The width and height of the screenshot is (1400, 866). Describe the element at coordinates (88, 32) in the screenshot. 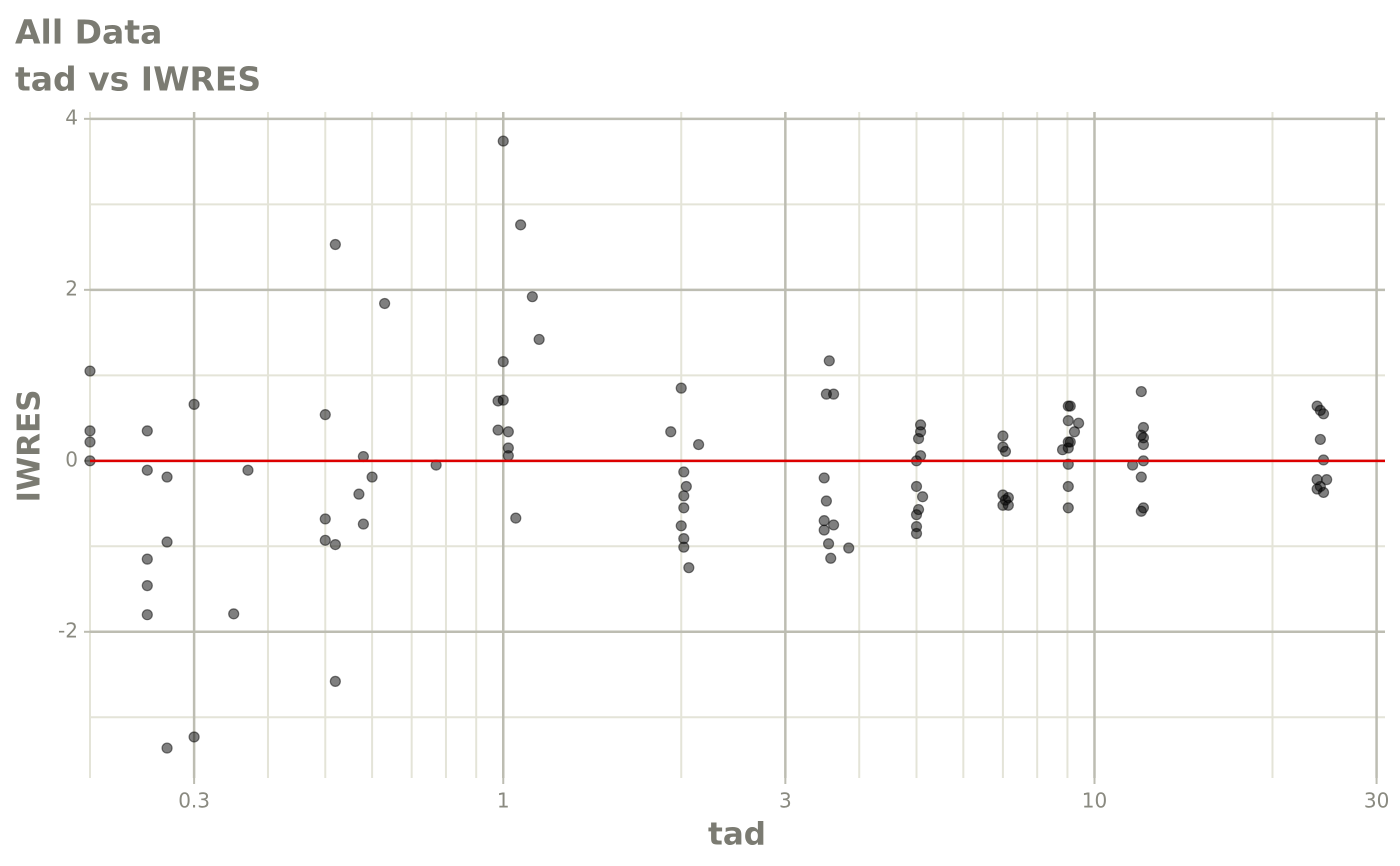

I see `chart-title: All Data` at that location.